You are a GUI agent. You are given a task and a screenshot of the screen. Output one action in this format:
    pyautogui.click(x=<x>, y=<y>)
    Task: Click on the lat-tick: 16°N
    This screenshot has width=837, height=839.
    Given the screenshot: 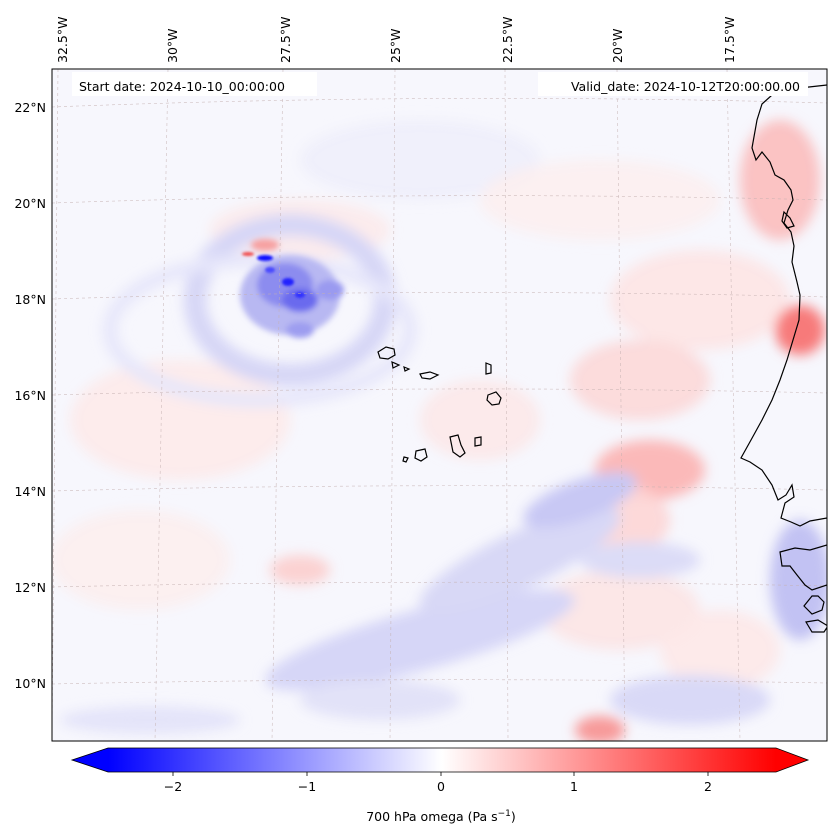 What is the action you would take?
    pyautogui.click(x=30, y=395)
    